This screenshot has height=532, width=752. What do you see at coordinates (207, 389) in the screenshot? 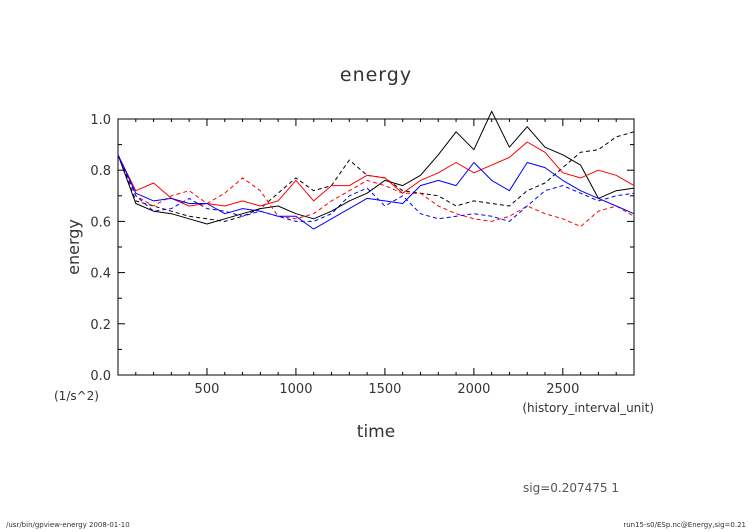
I see `x-tick-label: 500` at bounding box center [207, 389].